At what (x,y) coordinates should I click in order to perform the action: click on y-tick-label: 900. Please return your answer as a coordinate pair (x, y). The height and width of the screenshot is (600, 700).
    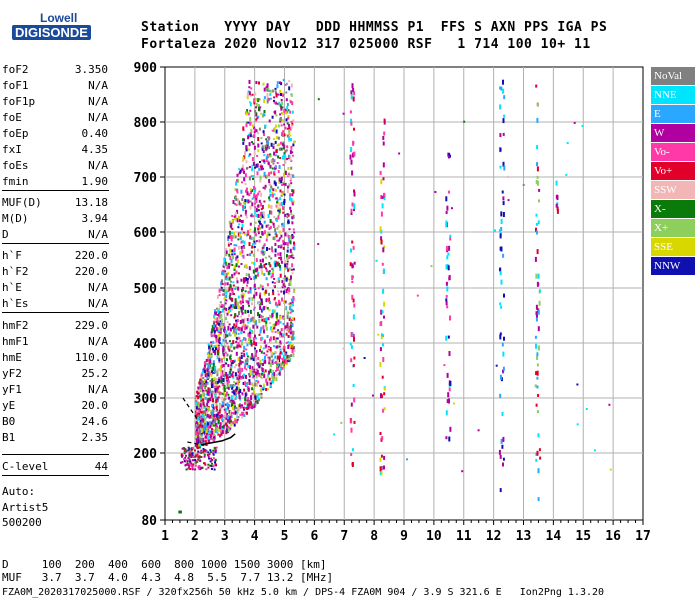
    Looking at the image, I should click on (146, 68).